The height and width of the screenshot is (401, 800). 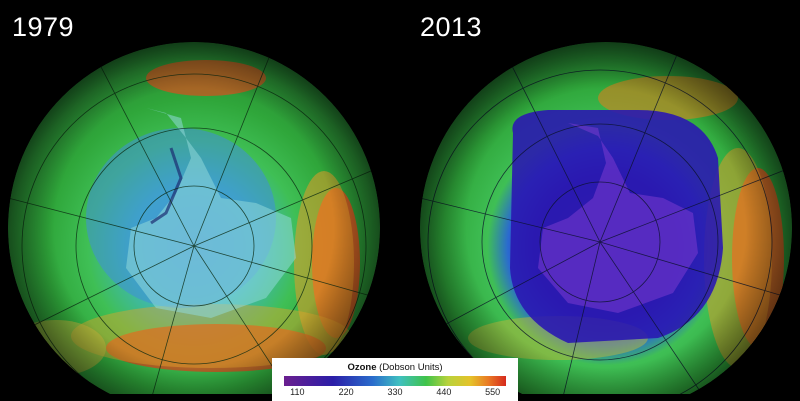 What do you see at coordinates (493, 392) in the screenshot?
I see `legend-tick: 550` at bounding box center [493, 392].